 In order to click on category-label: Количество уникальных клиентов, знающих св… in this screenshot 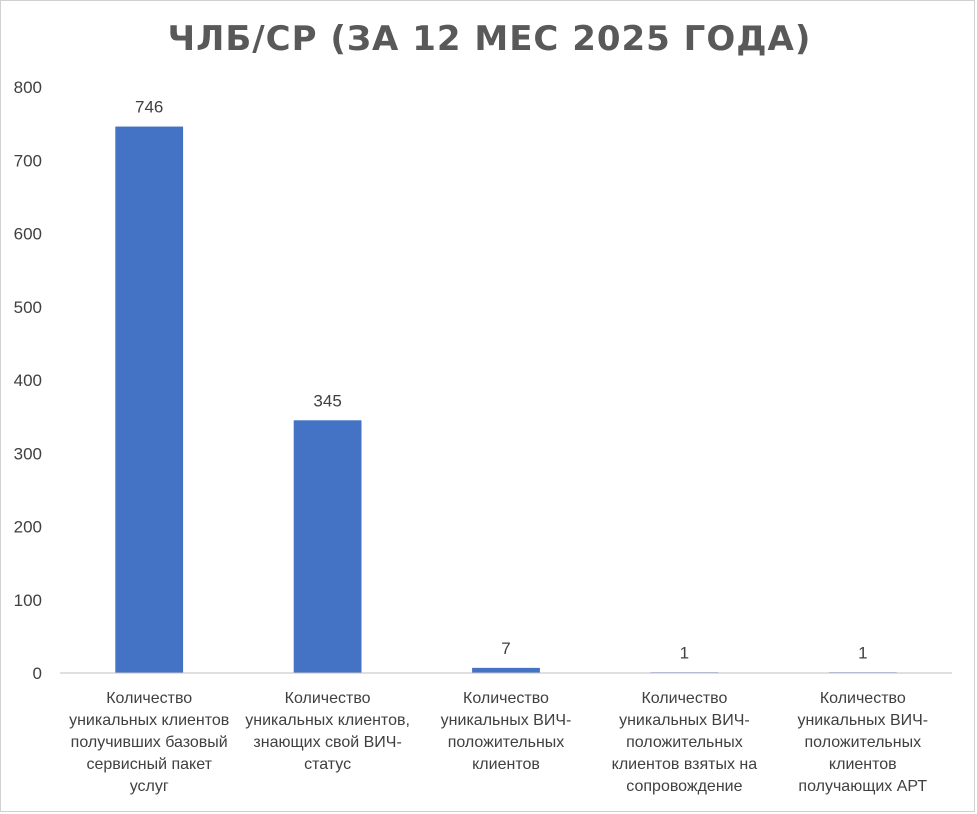, I will do `click(327, 731)`.